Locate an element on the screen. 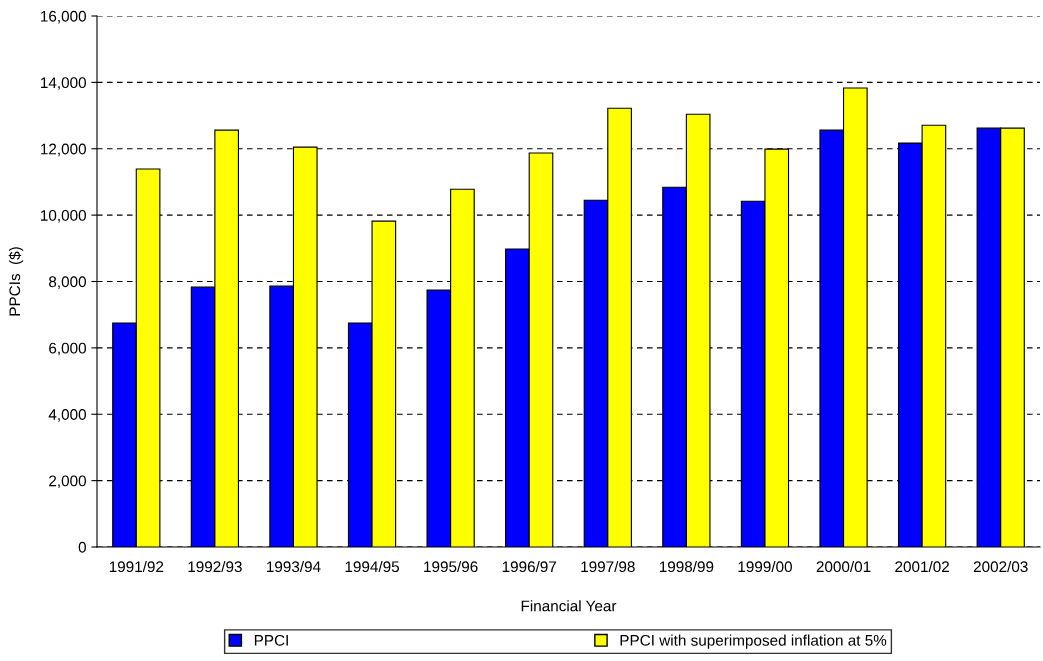 The height and width of the screenshot is (661, 1043). legend-label: PPCI is located at coordinates (271, 640).